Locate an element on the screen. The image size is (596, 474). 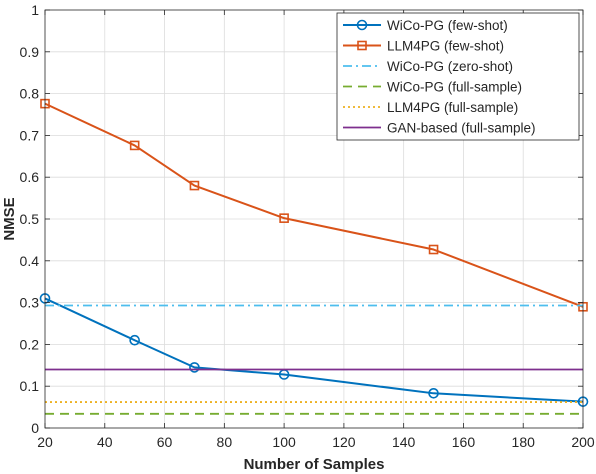
legend-label: WiCo-PG (few-shot) is located at coordinates (447, 25).